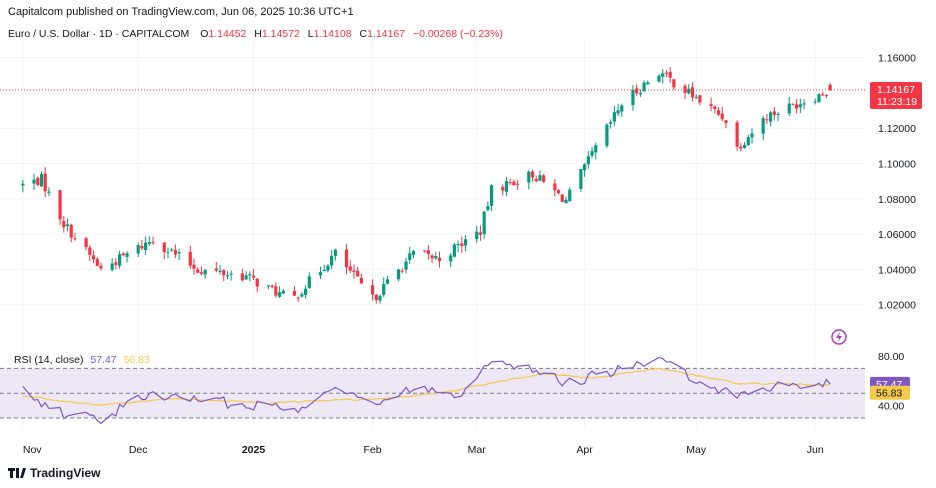  What do you see at coordinates (99, 34) in the screenshot?
I see `symbol-label: Euro / U.S. Dollar · 1D · CAPITALCOM` at bounding box center [99, 34].